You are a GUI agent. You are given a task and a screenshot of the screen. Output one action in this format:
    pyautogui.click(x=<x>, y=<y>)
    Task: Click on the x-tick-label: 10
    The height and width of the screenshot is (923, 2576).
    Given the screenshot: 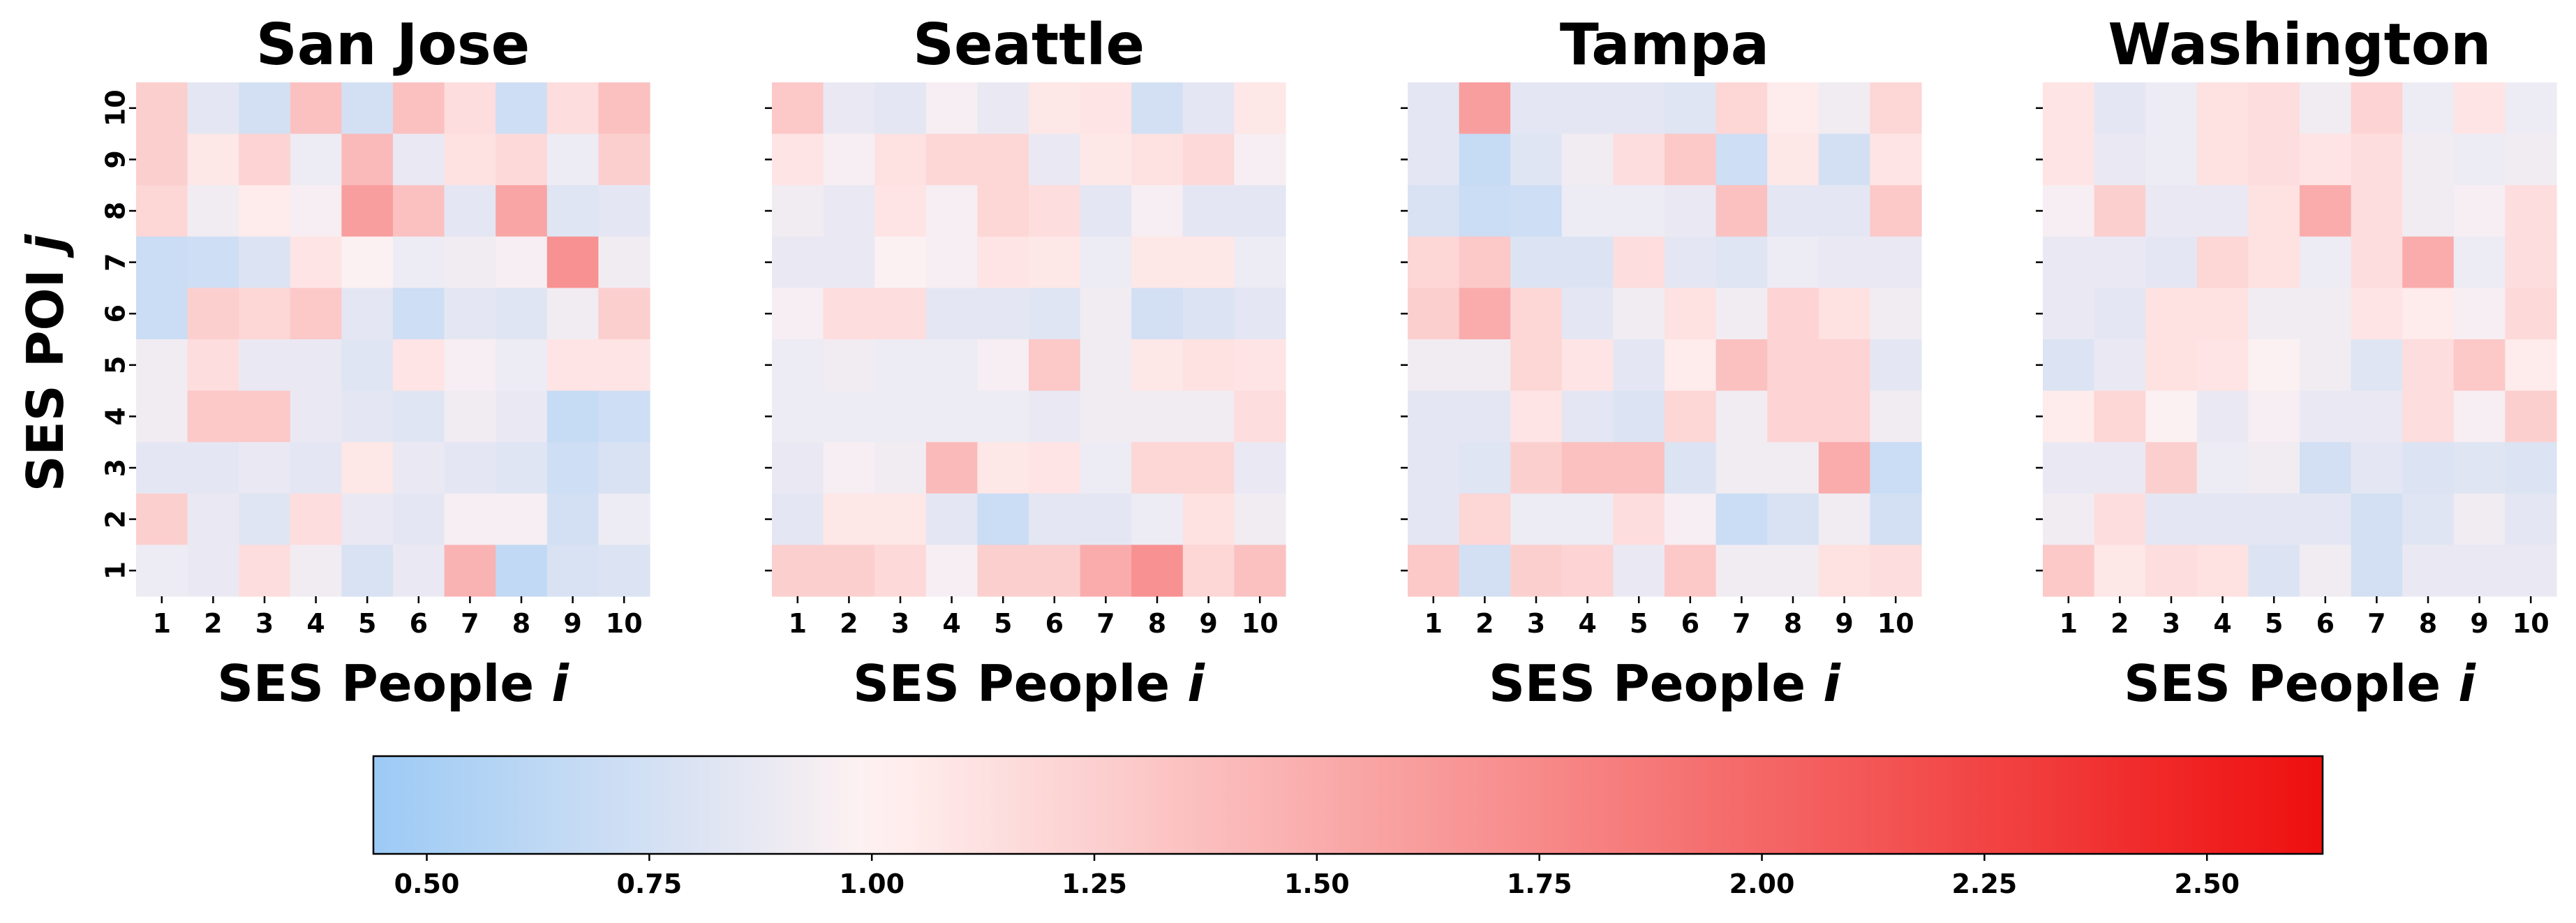 What is the action you would take?
    pyautogui.click(x=1260, y=623)
    